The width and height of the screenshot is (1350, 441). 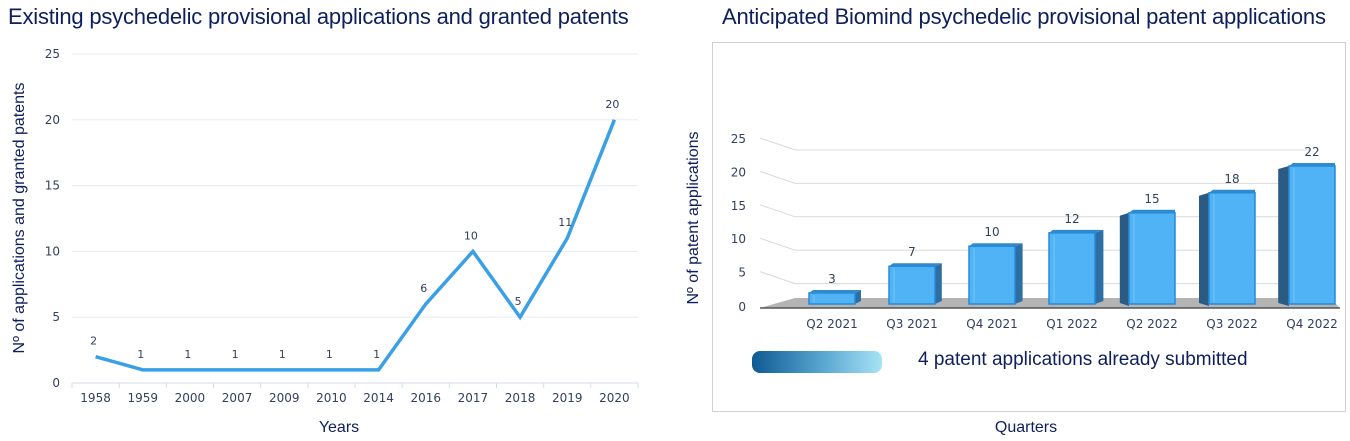 What do you see at coordinates (911, 324) in the screenshot?
I see `x-tick-label: Q3 2021` at bounding box center [911, 324].